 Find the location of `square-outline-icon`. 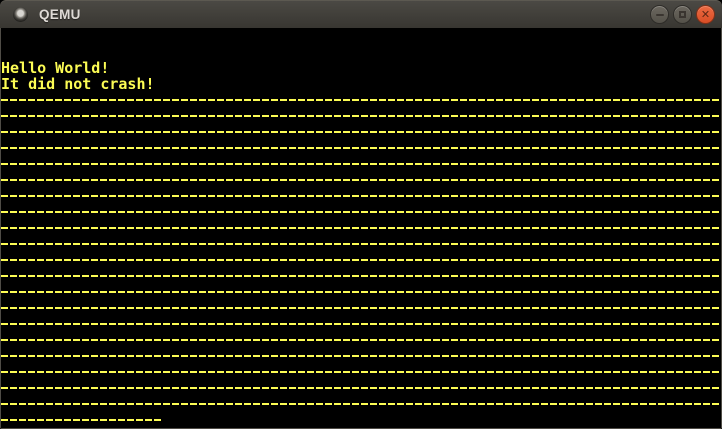

square-outline-icon is located at coordinates (682, 14).